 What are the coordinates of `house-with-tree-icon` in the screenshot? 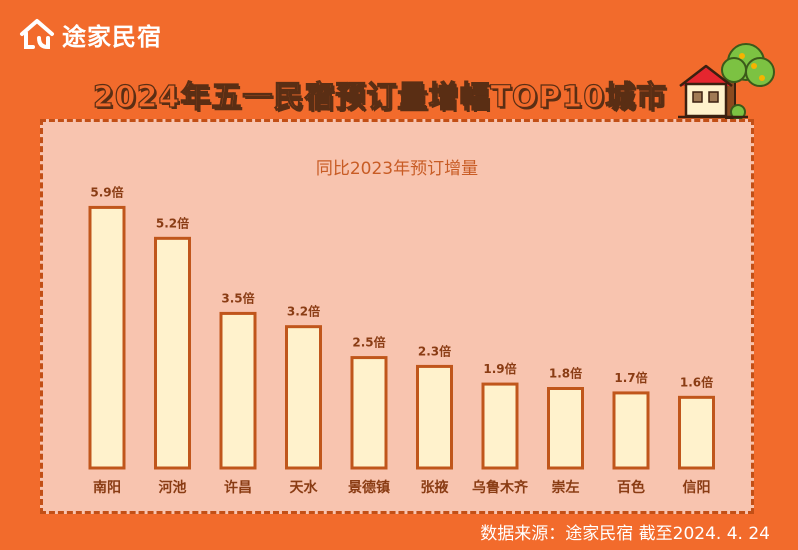 It's located at (726, 81).